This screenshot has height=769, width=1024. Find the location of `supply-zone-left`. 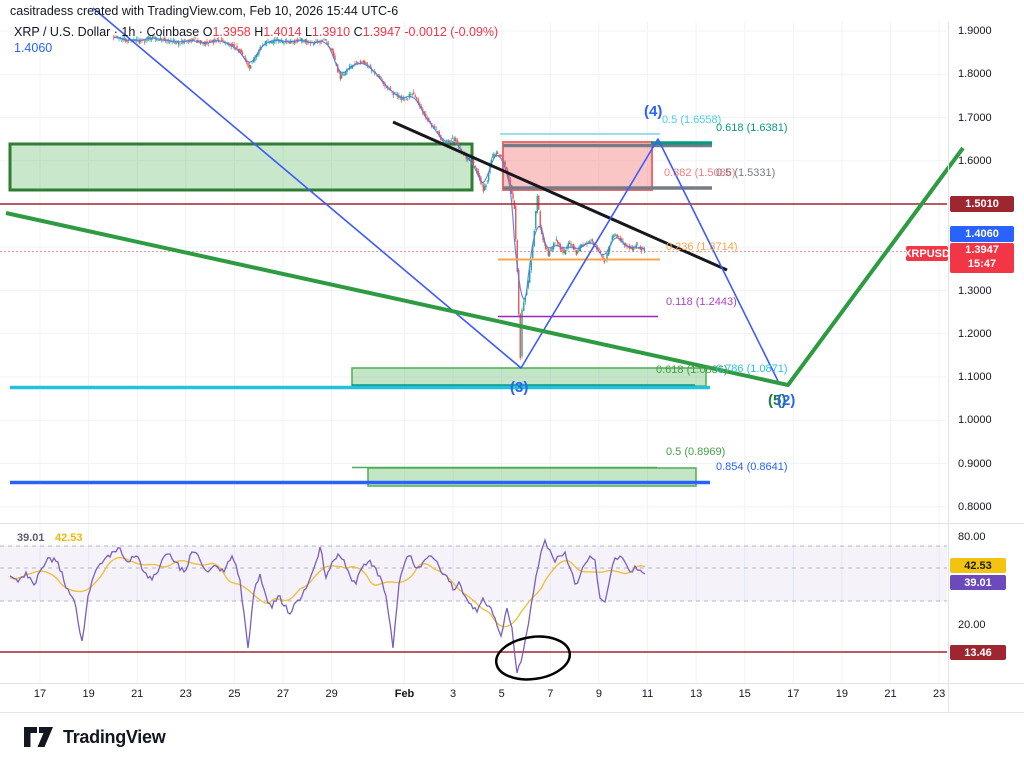

supply-zone-left is located at coordinates (241, 167).